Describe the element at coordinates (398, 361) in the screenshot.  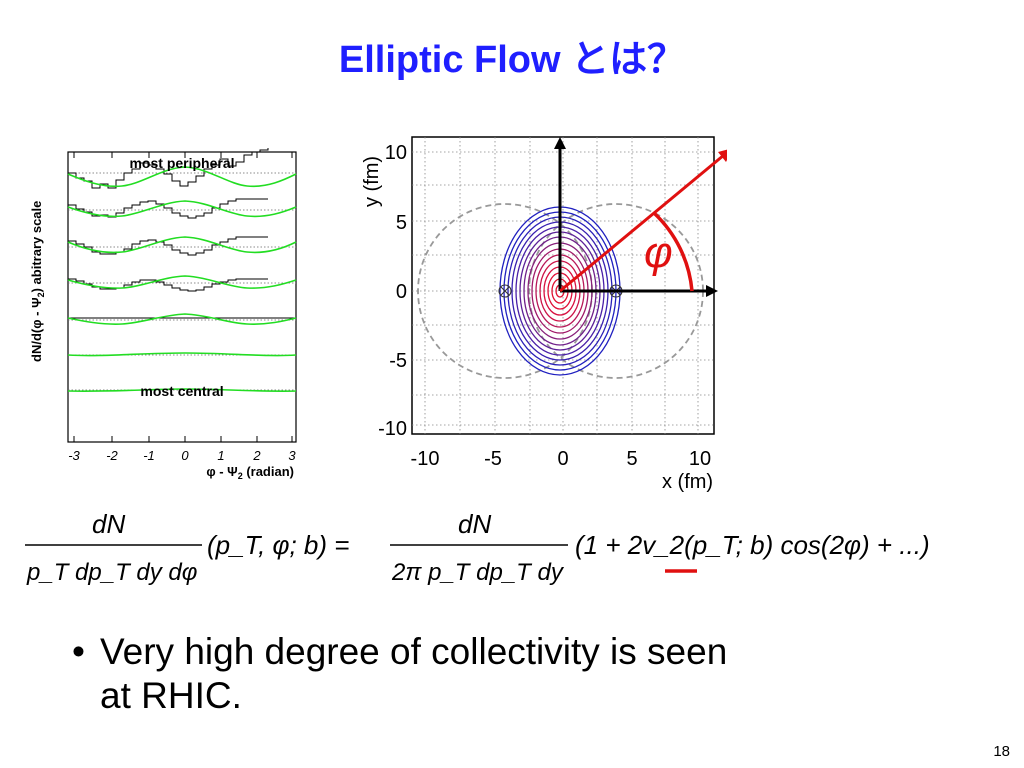
I see `right-ytick: -5` at that location.